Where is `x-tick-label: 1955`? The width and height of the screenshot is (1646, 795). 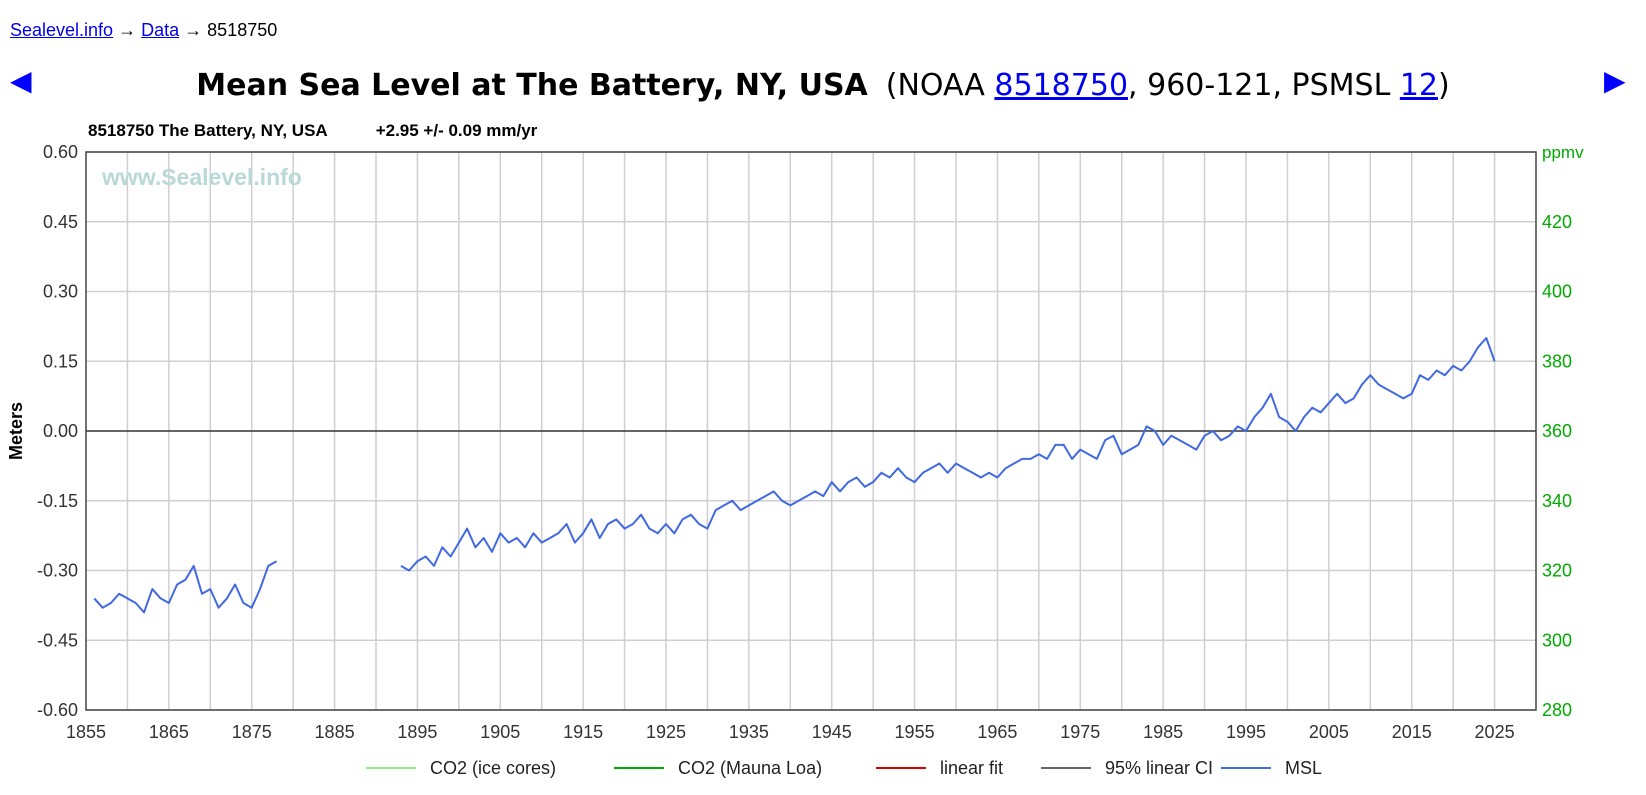 x-tick-label: 1955 is located at coordinates (915, 732).